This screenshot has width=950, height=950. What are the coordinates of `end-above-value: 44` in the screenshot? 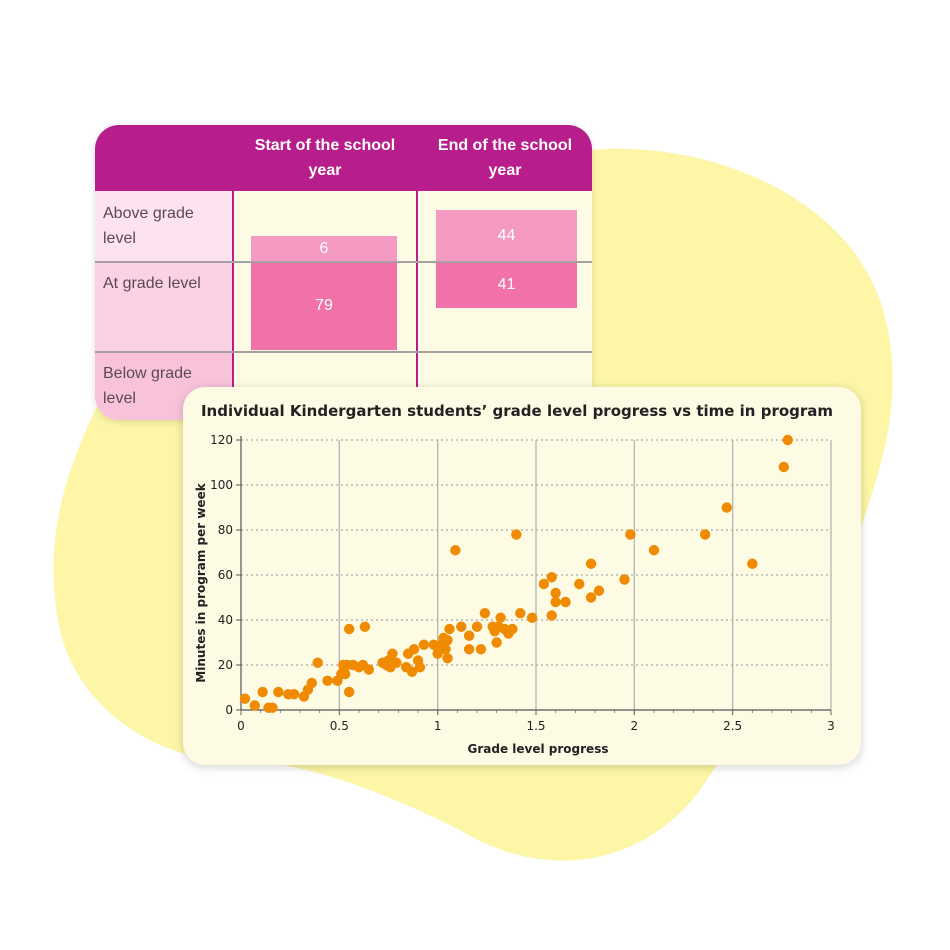 It's located at (506, 235).